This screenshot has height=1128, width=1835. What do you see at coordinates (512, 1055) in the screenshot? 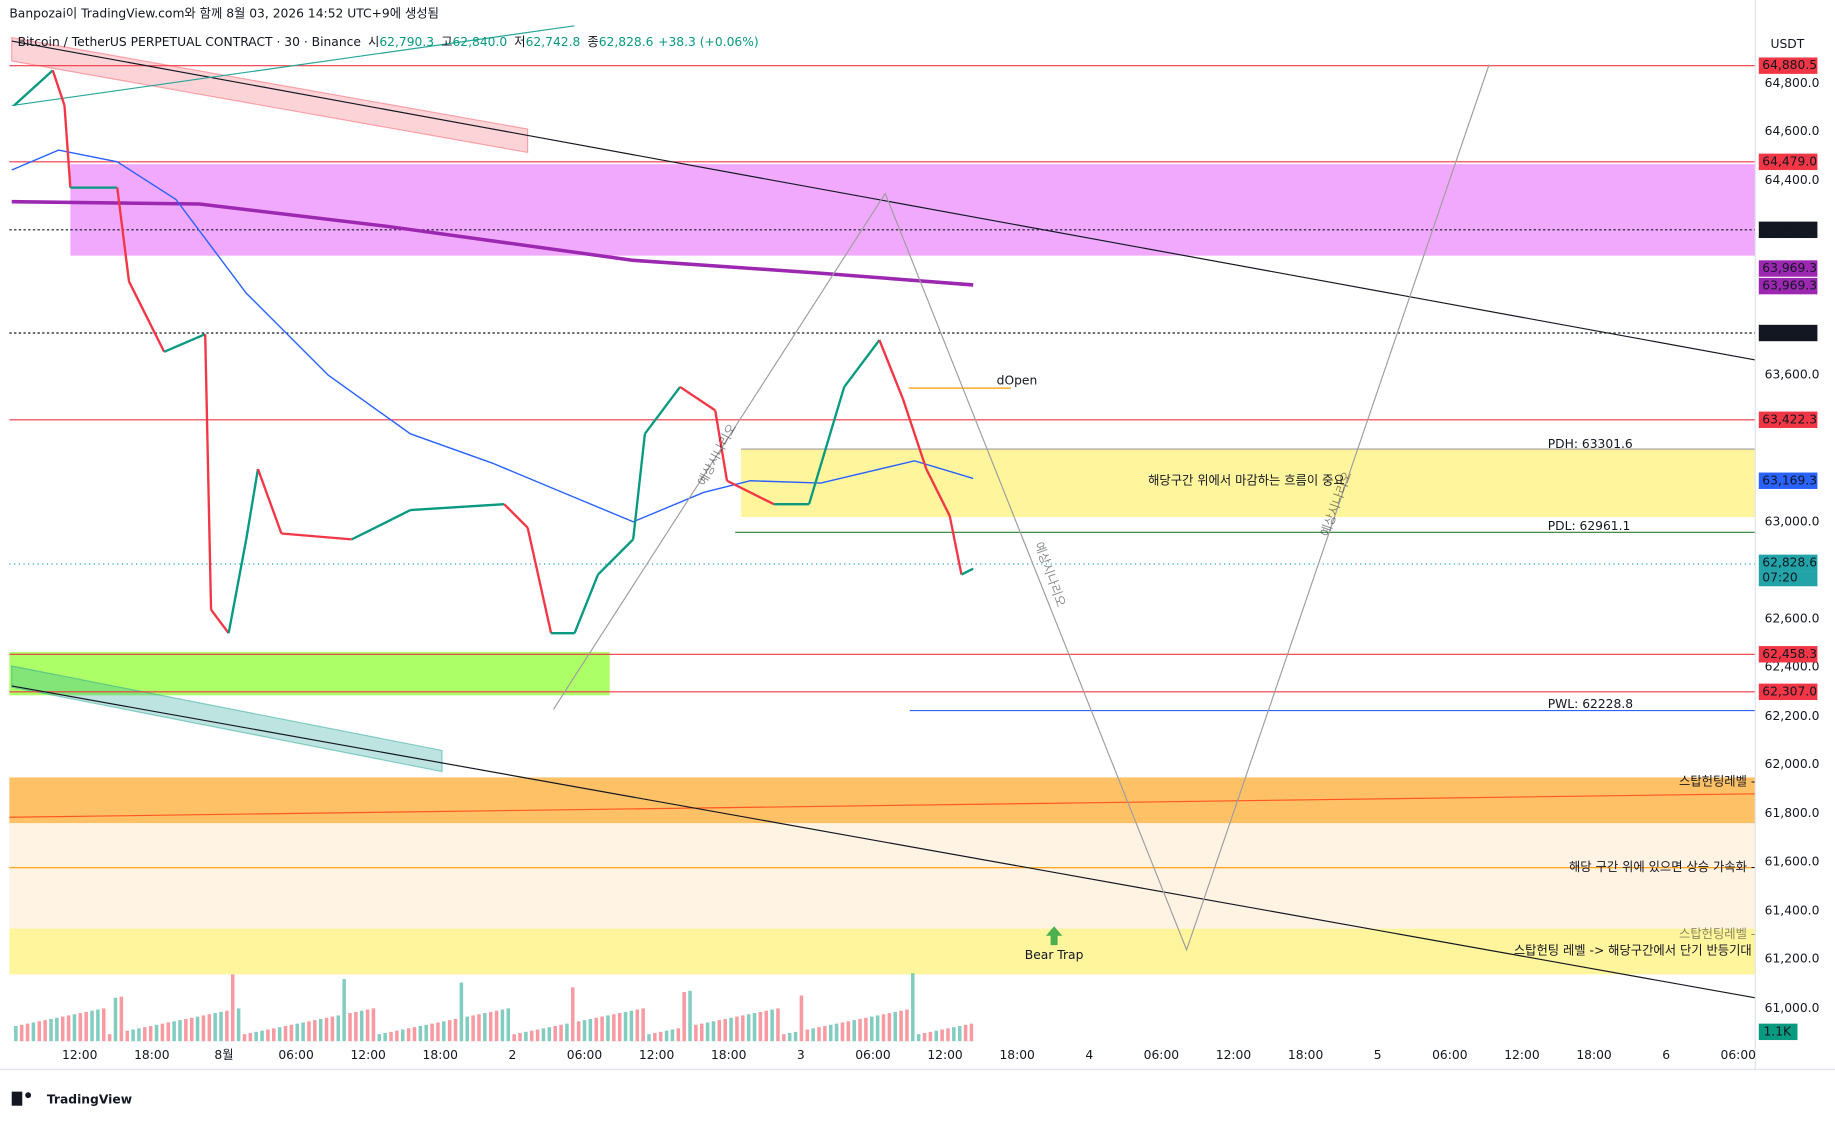
I see `time-label: 2` at bounding box center [512, 1055].